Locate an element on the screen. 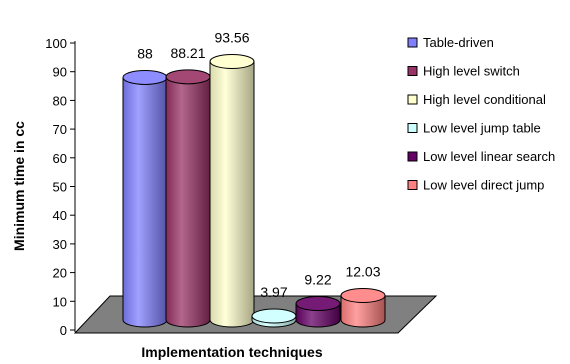 The width and height of the screenshot is (570, 364). data-label-1: 88 is located at coordinates (145, 53).